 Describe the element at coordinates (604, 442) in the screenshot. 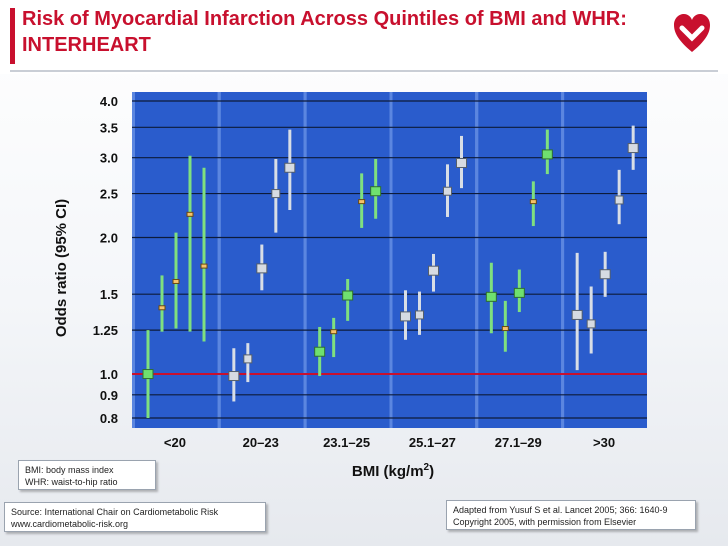

I see `x-tick-label: >30` at that location.